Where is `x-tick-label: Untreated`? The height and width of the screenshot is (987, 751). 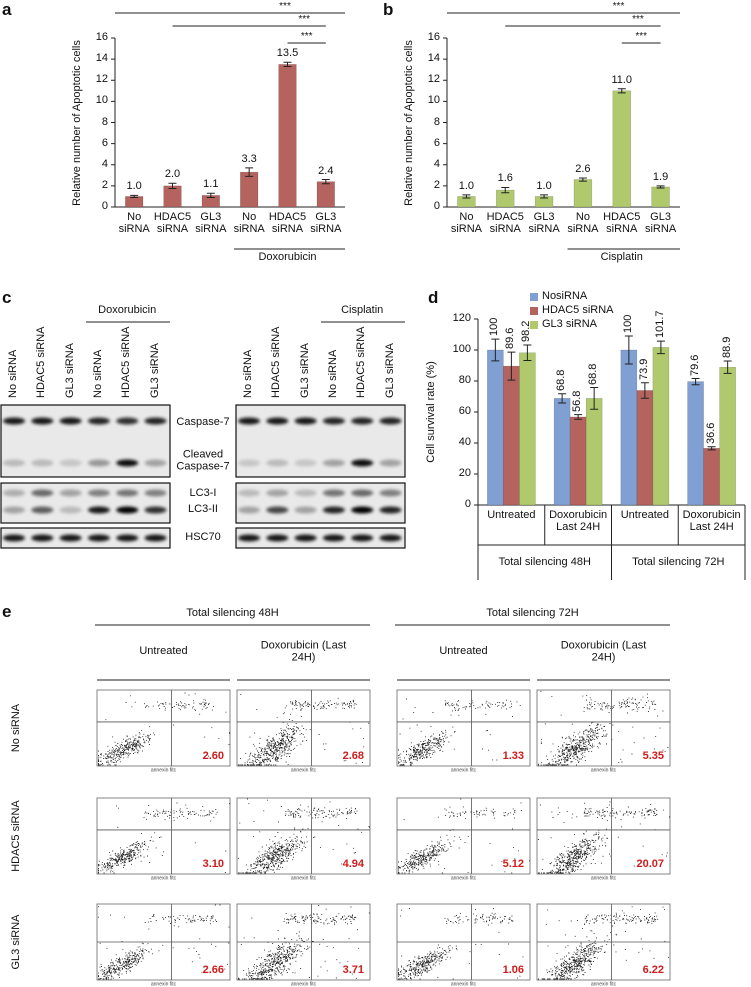
x-tick-label: Untreated is located at coordinates (511, 515).